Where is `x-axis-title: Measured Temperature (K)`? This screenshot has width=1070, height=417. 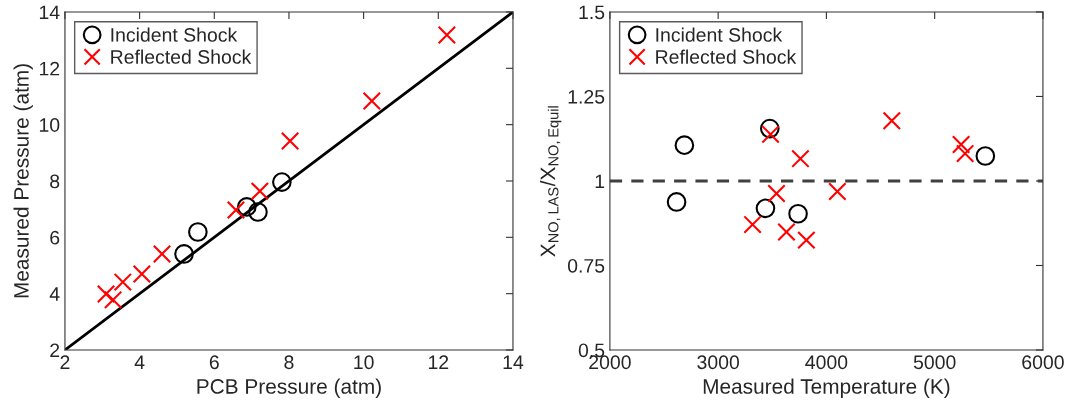
x-axis-title: Measured Temperature (K) is located at coordinates (826, 388).